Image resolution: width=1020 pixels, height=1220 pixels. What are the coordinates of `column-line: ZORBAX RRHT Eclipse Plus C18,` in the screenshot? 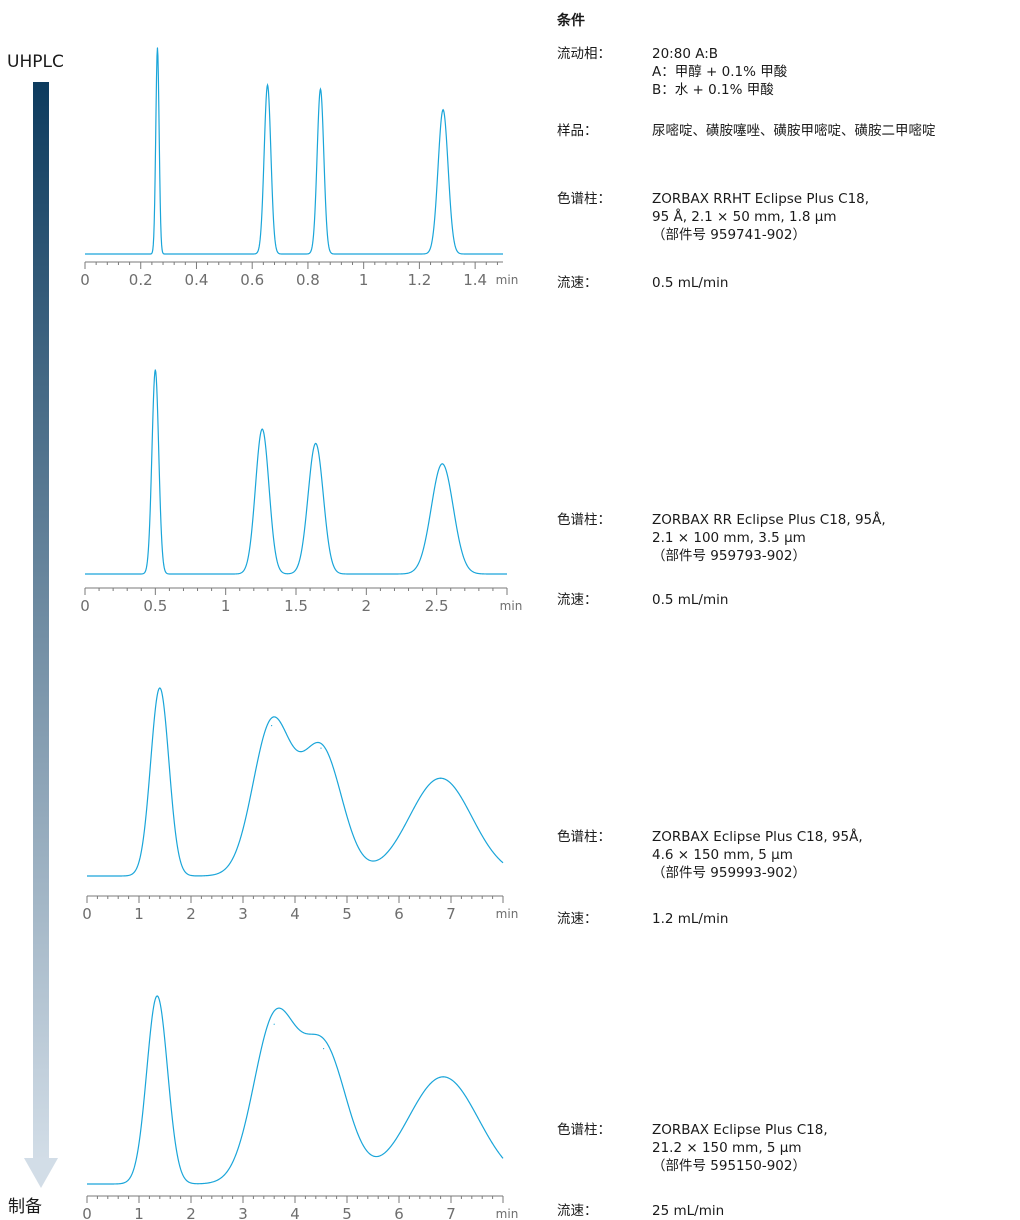 It's located at (761, 199).